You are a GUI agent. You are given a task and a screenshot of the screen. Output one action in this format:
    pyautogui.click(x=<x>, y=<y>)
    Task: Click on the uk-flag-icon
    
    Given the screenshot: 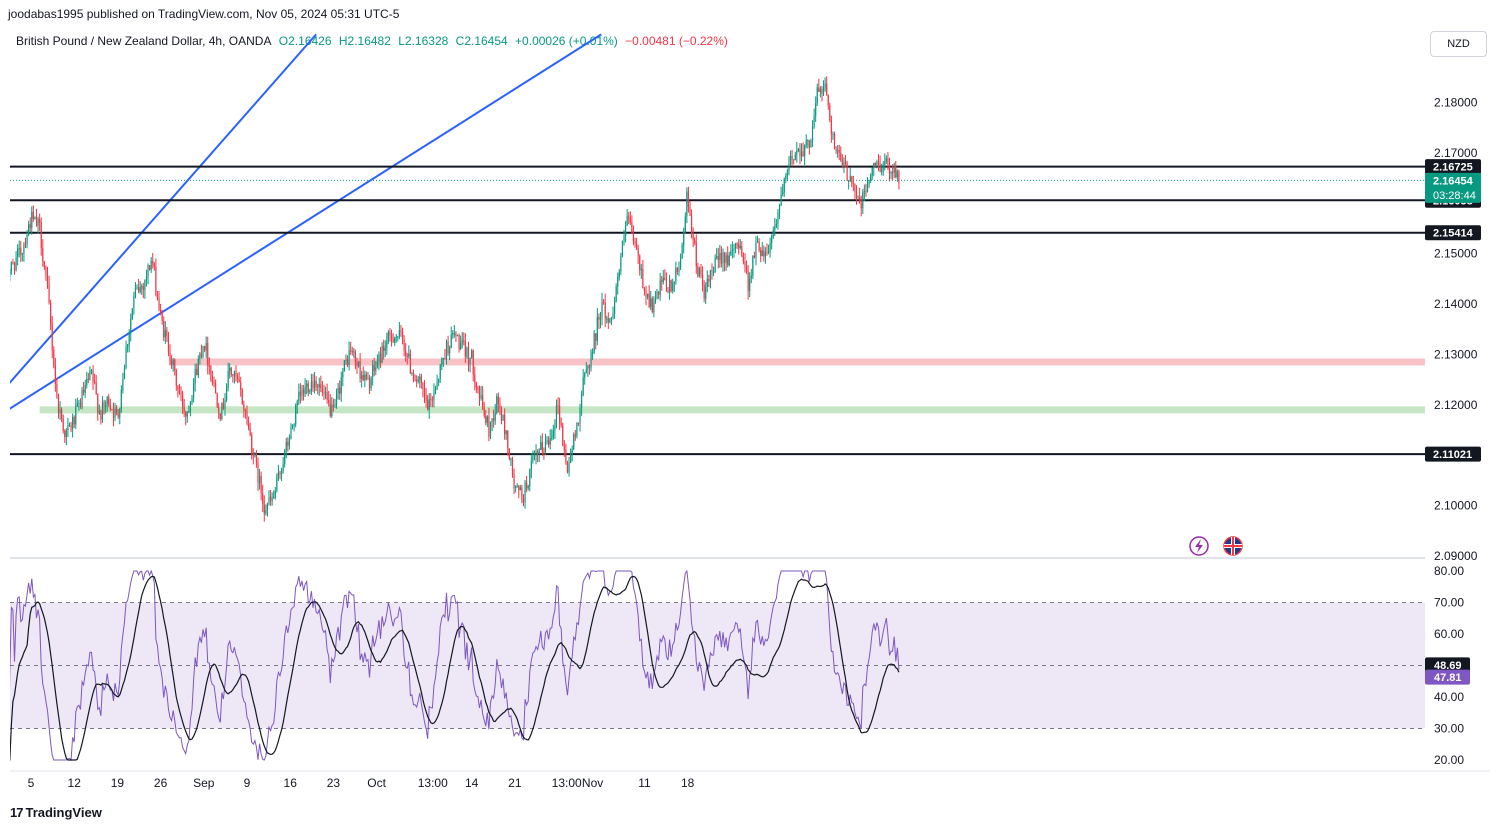 What is the action you would take?
    pyautogui.click(x=1233, y=546)
    